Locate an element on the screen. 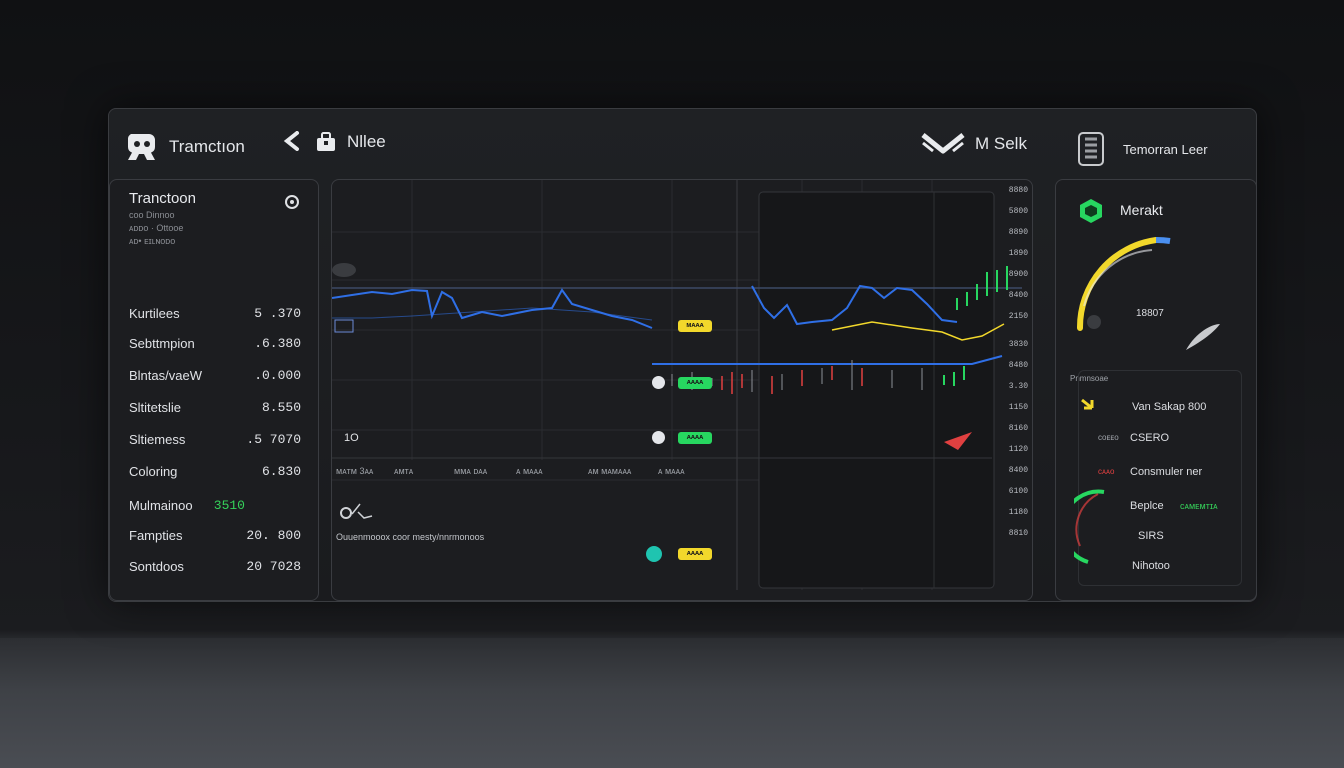  scroll-handle is located at coordinates (344, 270).